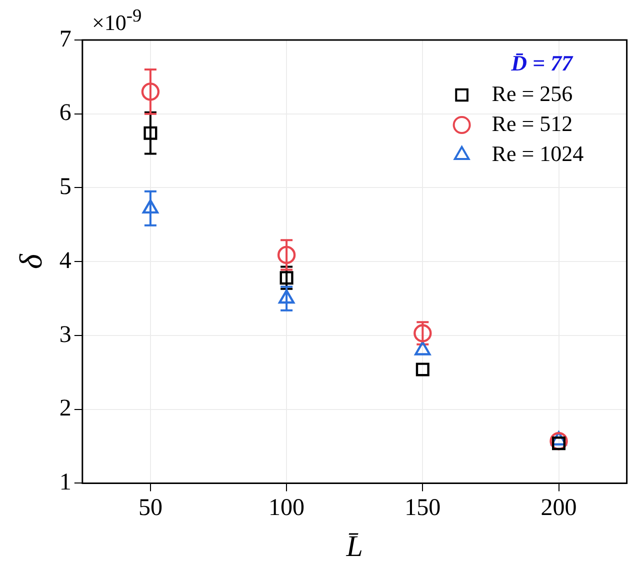 This screenshot has height=575, width=637. What do you see at coordinates (65, 482) in the screenshot?
I see `y-tick-label: 1` at bounding box center [65, 482].